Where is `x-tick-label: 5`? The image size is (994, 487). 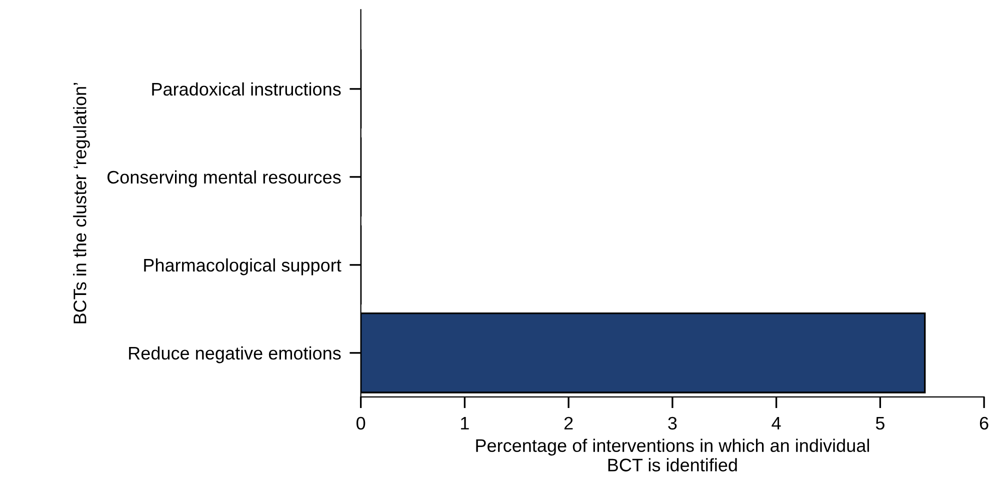
x-tick-label: 5 is located at coordinates (880, 423).